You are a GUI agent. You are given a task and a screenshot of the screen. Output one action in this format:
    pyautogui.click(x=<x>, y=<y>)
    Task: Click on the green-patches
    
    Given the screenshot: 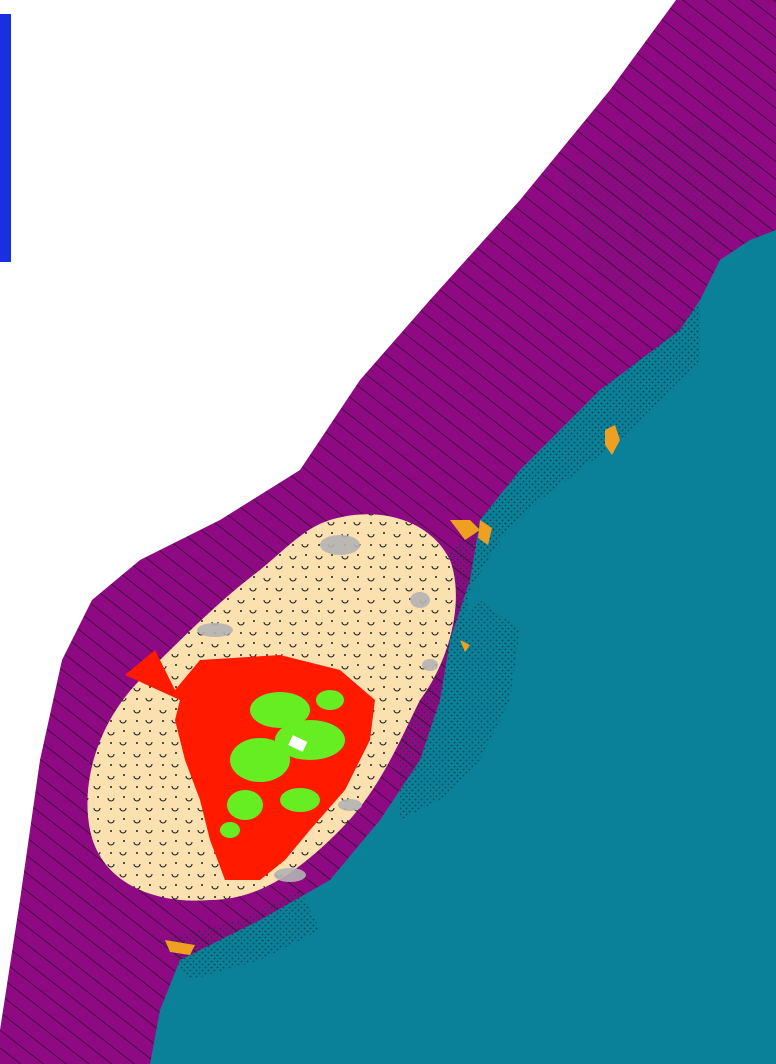 What is the action you would take?
    pyautogui.click(x=282, y=764)
    